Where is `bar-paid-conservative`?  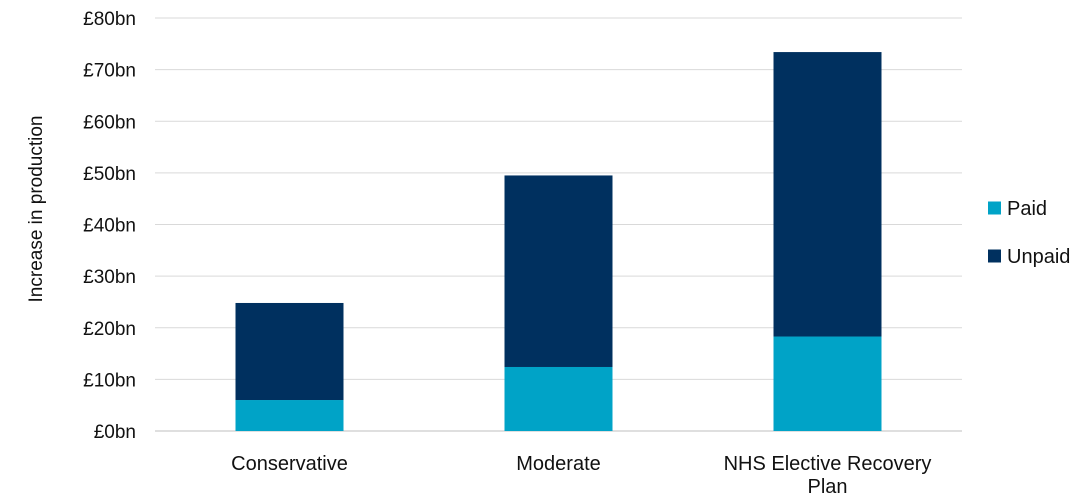 bar-paid-conservative is located at coordinates (289, 415).